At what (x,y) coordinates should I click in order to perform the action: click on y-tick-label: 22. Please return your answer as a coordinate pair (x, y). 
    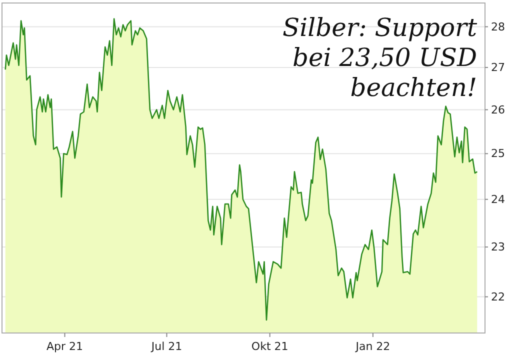
    Looking at the image, I should click on (498, 297).